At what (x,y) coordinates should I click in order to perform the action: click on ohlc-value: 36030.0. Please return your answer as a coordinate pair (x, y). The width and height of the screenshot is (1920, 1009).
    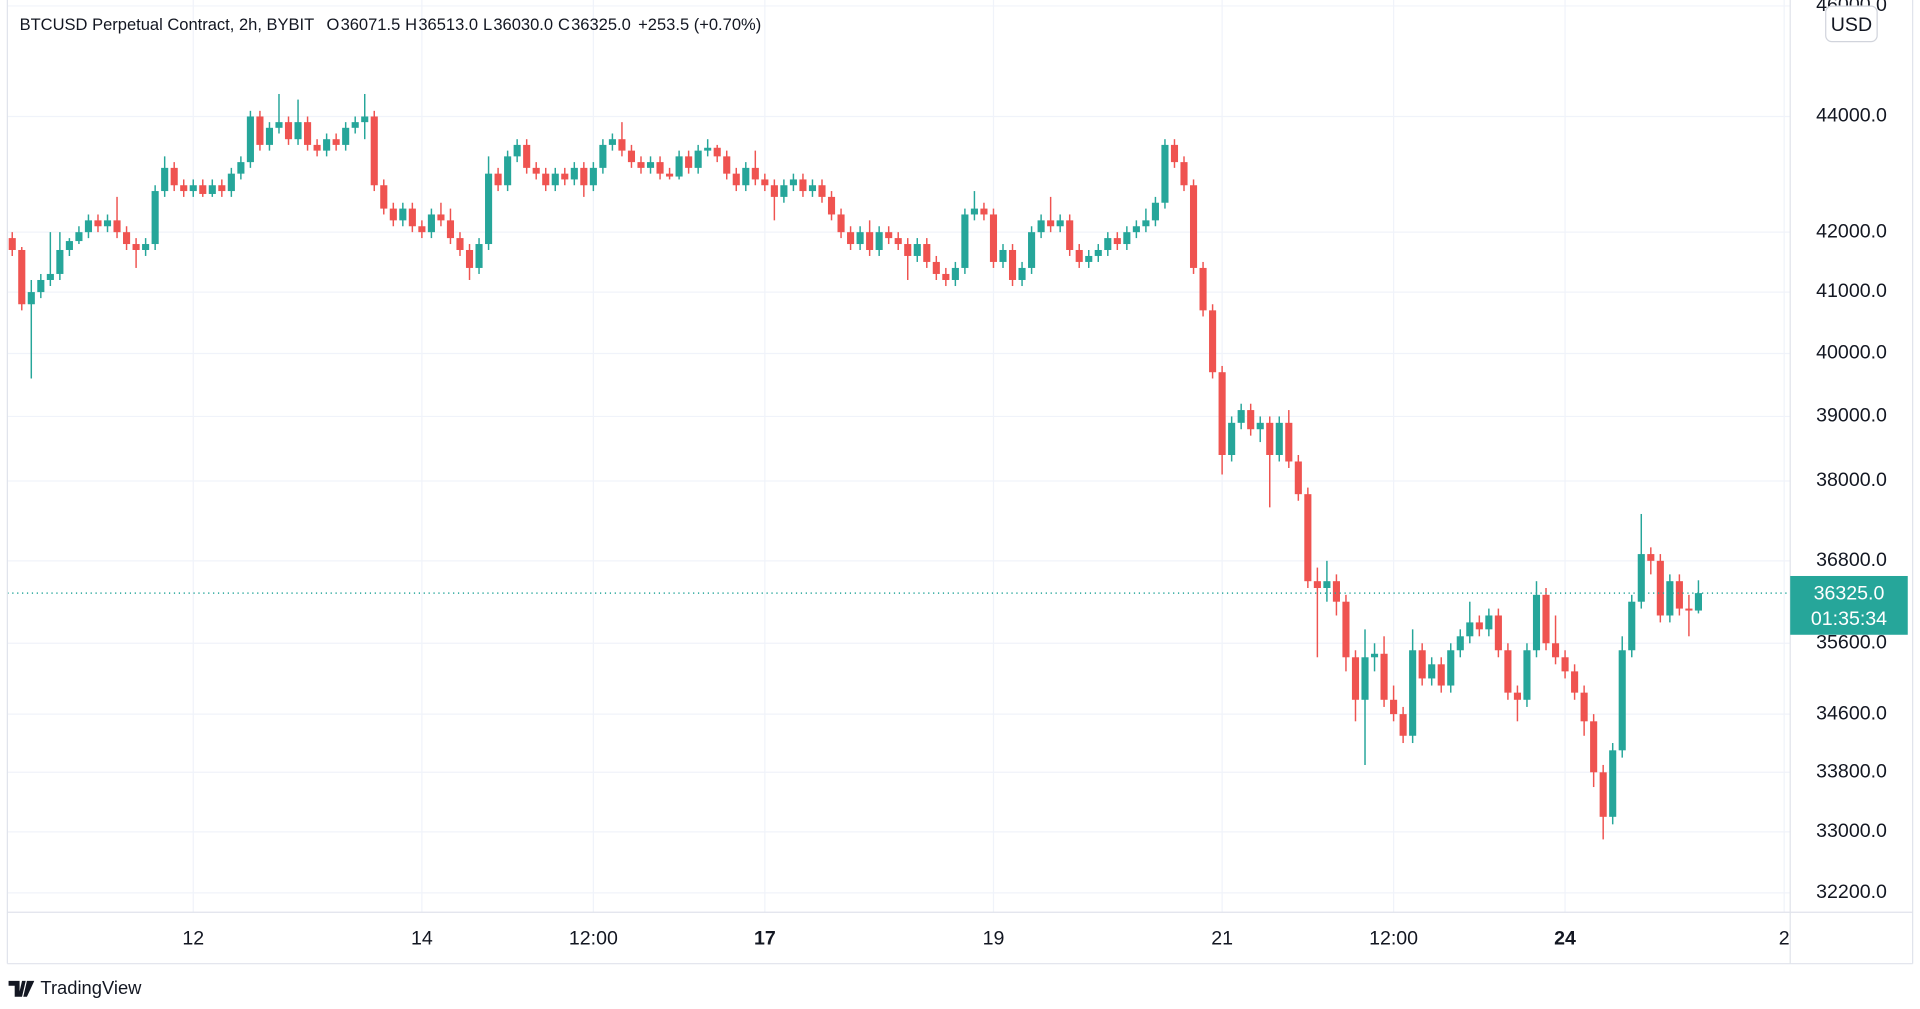
    Looking at the image, I should click on (523, 24).